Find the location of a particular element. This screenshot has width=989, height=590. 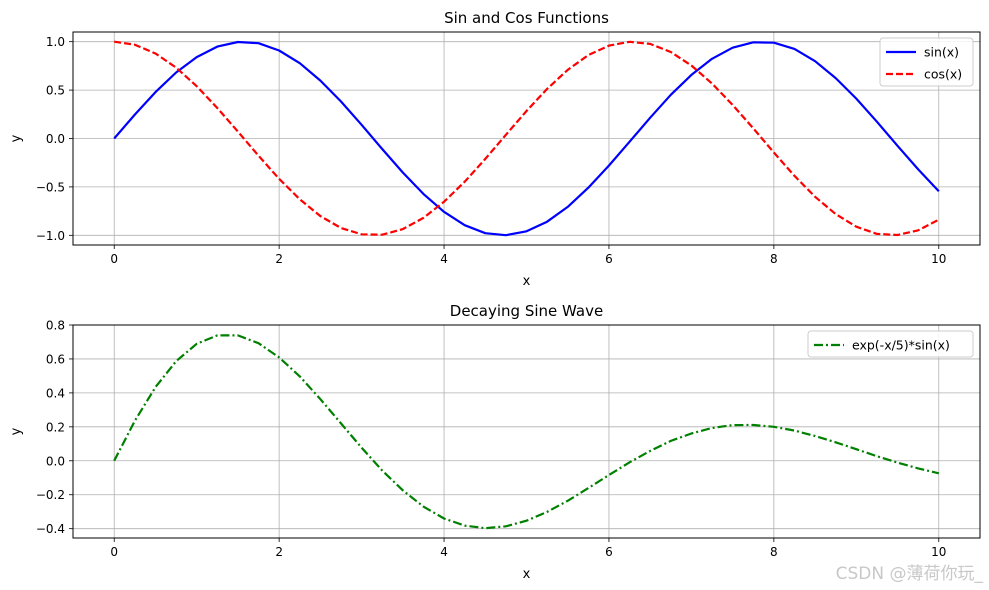

y-tick-label: 0.5 is located at coordinates (55, 91).